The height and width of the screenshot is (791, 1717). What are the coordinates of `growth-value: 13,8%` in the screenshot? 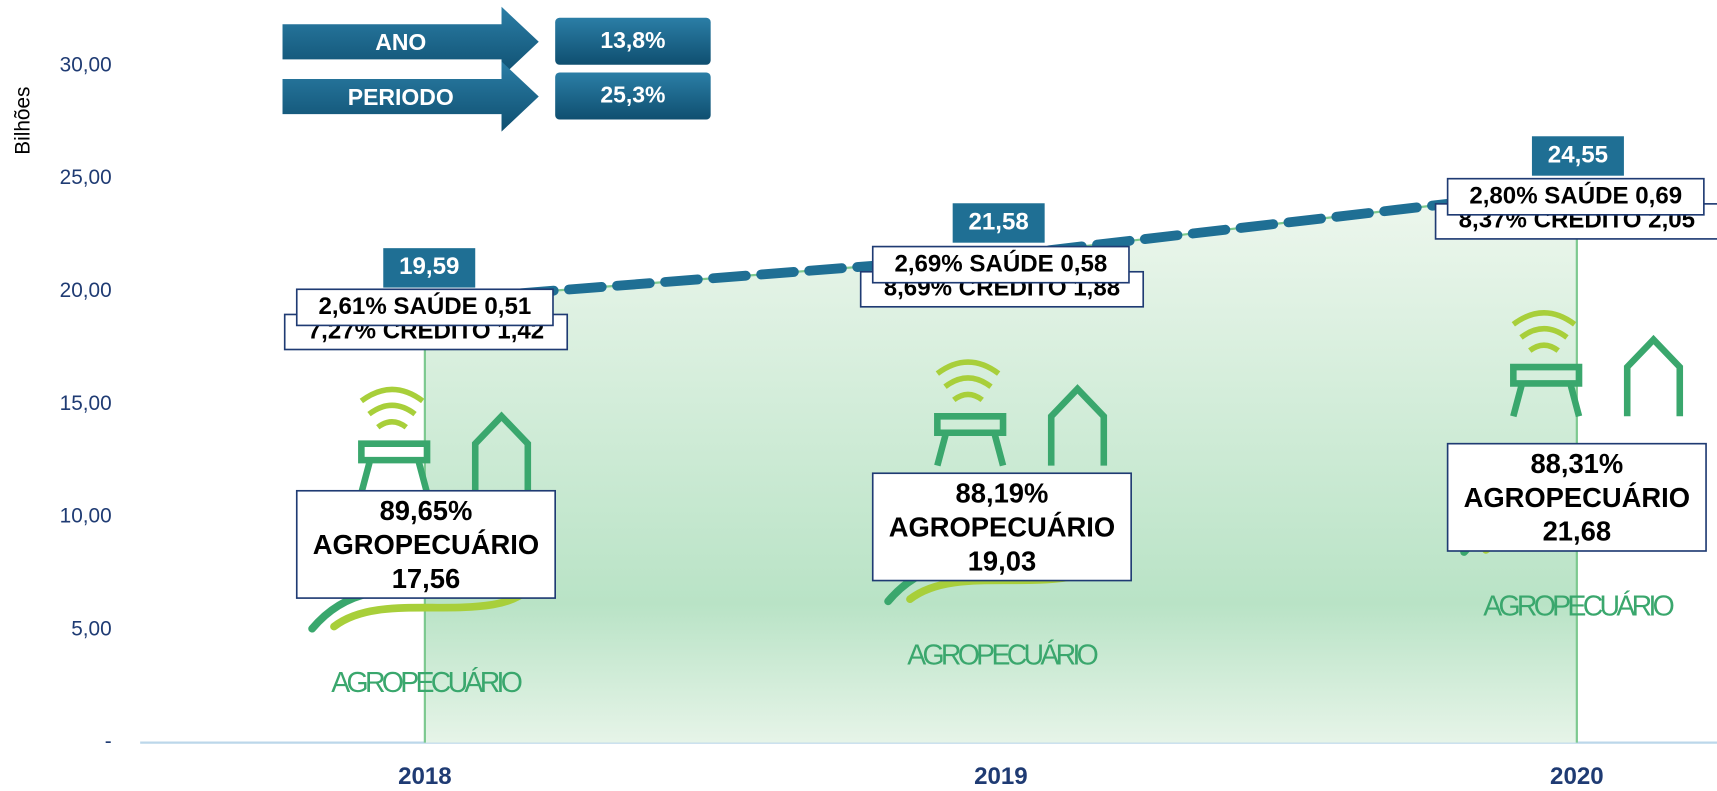 It's located at (632, 40).